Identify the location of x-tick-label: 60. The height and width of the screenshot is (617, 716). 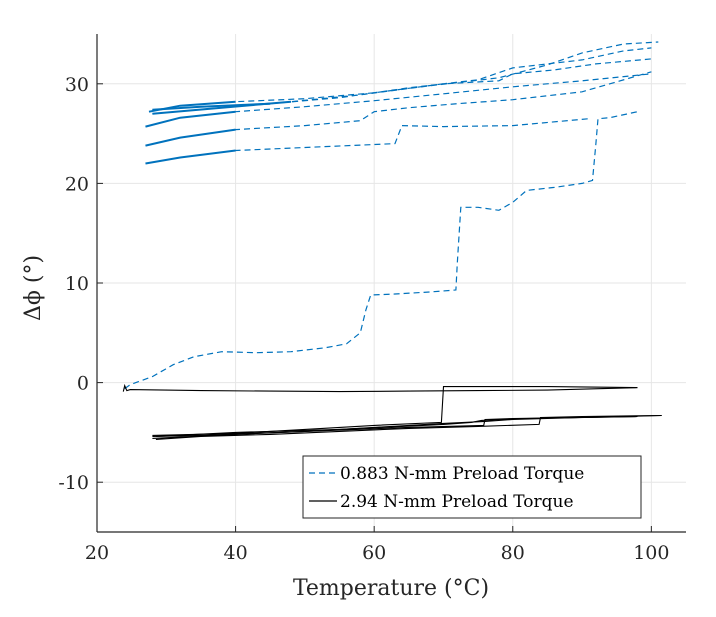
(374, 553).